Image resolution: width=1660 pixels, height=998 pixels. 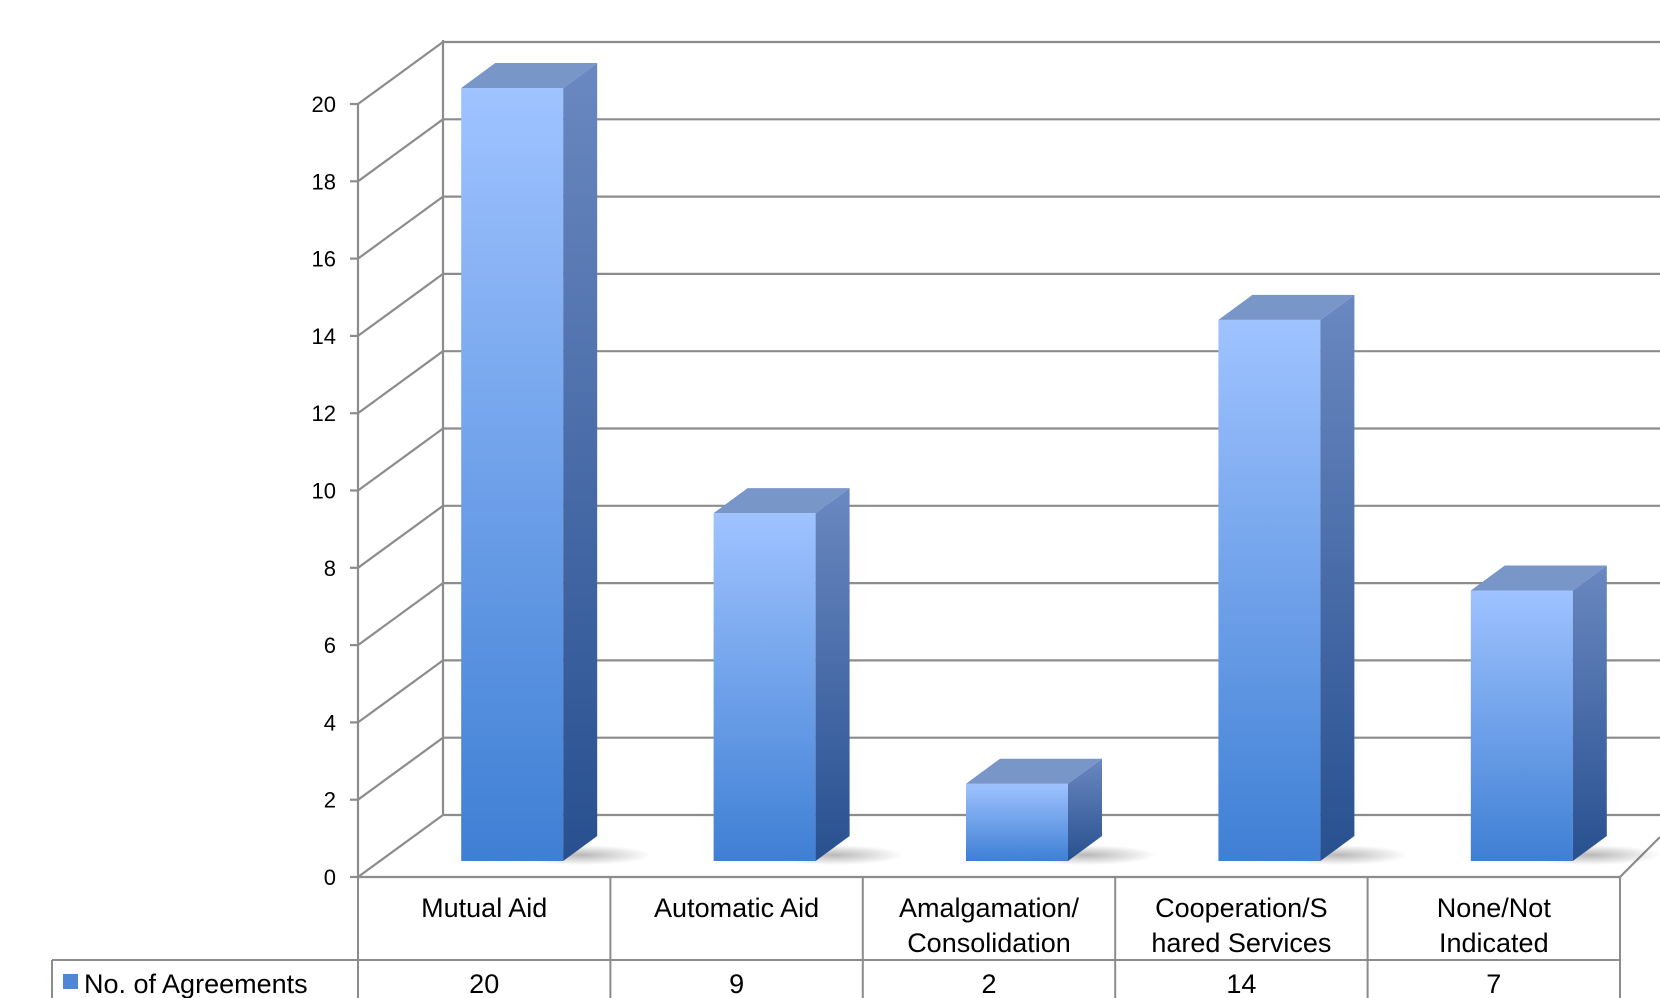 I want to click on category-label: Consolidation, so click(x=989, y=943).